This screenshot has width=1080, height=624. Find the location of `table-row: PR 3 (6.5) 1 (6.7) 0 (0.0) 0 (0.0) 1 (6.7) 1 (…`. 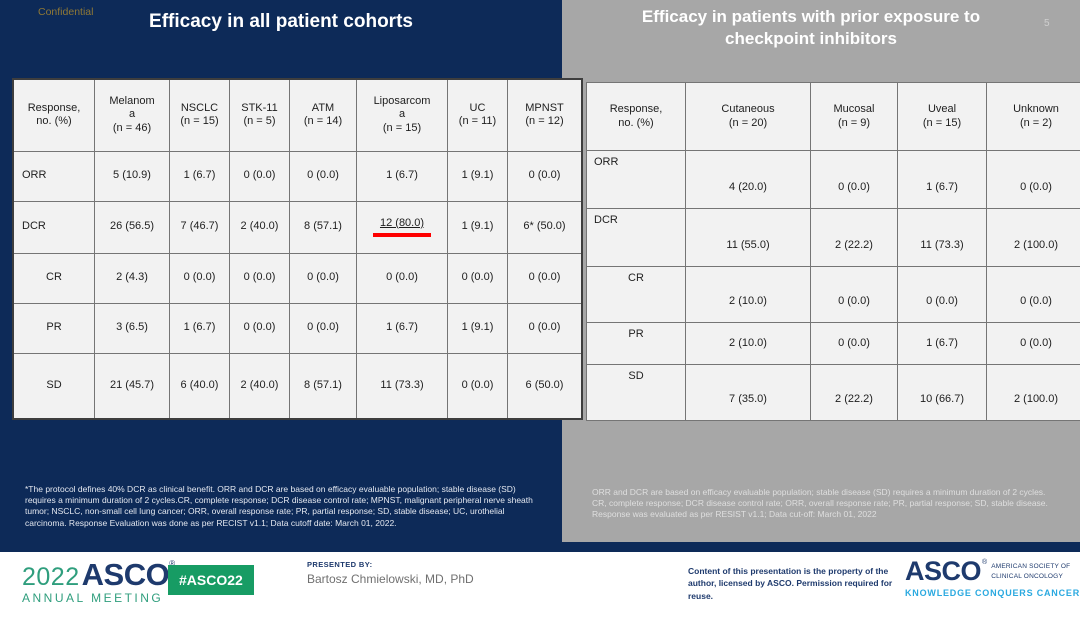

table-row: PR 3 (6.5) 1 (6.7) 0 (0.0) 0 (0.0) 1 (6.7) 1 (… is located at coordinates (297, 328).